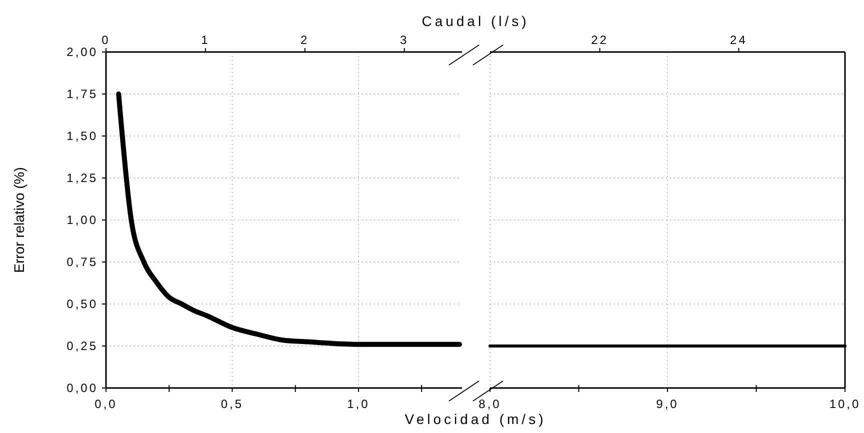 Image resolution: width=864 pixels, height=433 pixels. I want to click on y-tick-label: 1,25, so click(82, 178).